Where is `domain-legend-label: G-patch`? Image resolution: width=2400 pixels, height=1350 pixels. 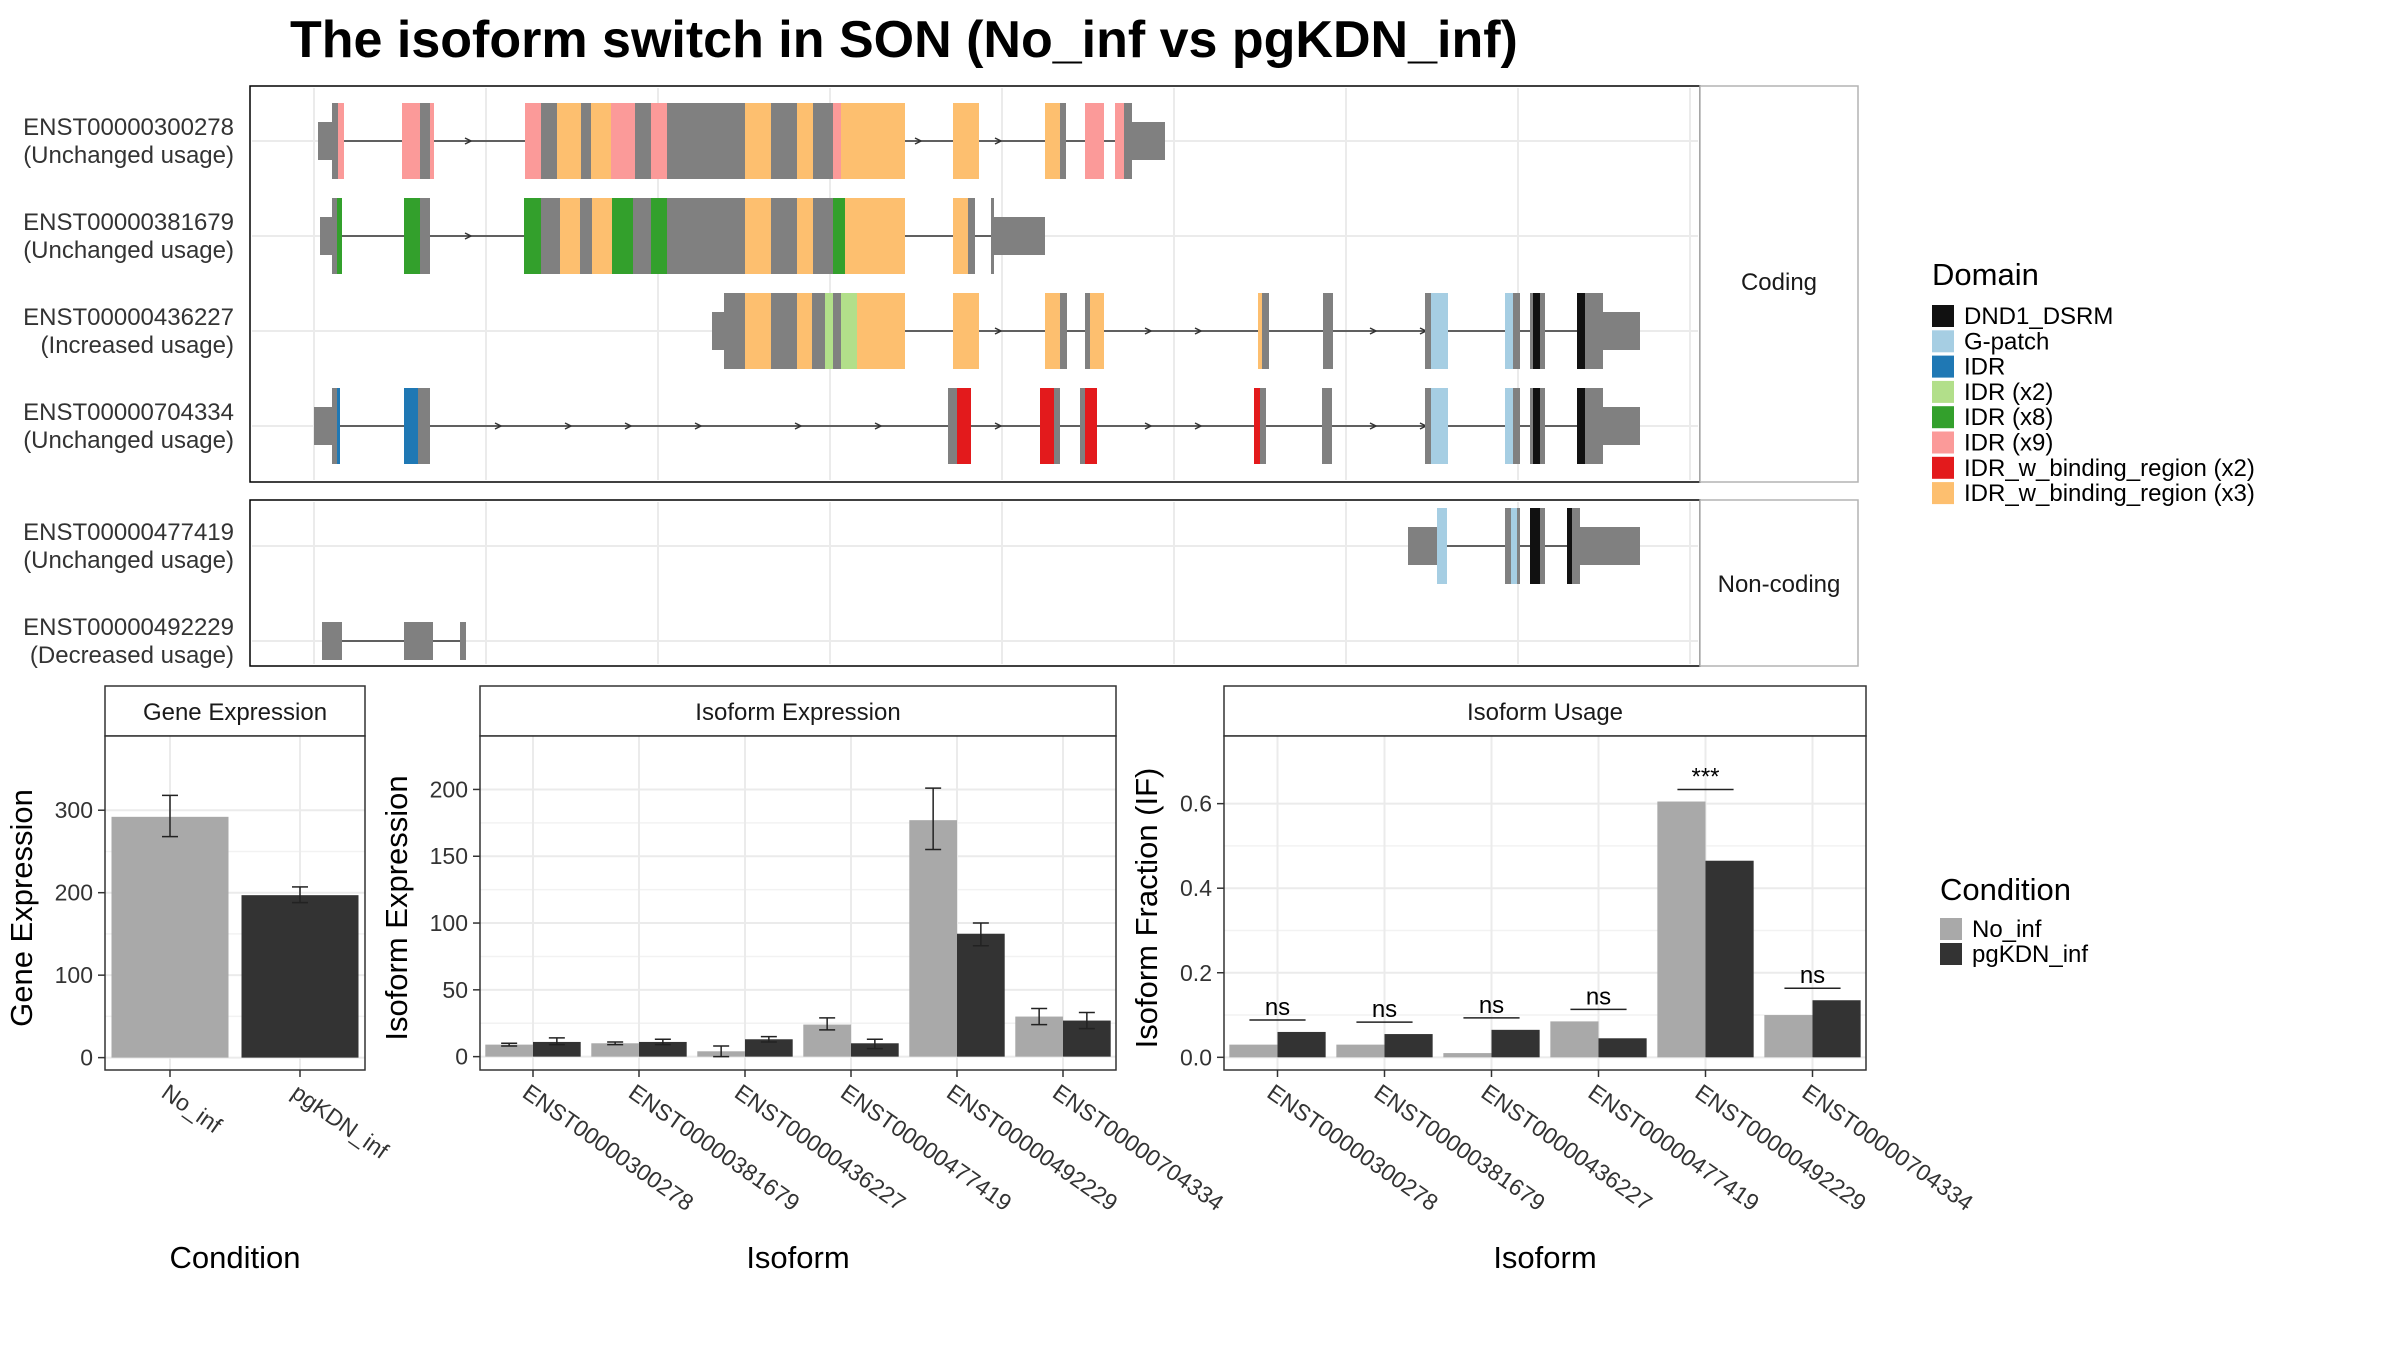
domain-legend-label: G-patch is located at coordinates (2006, 341).